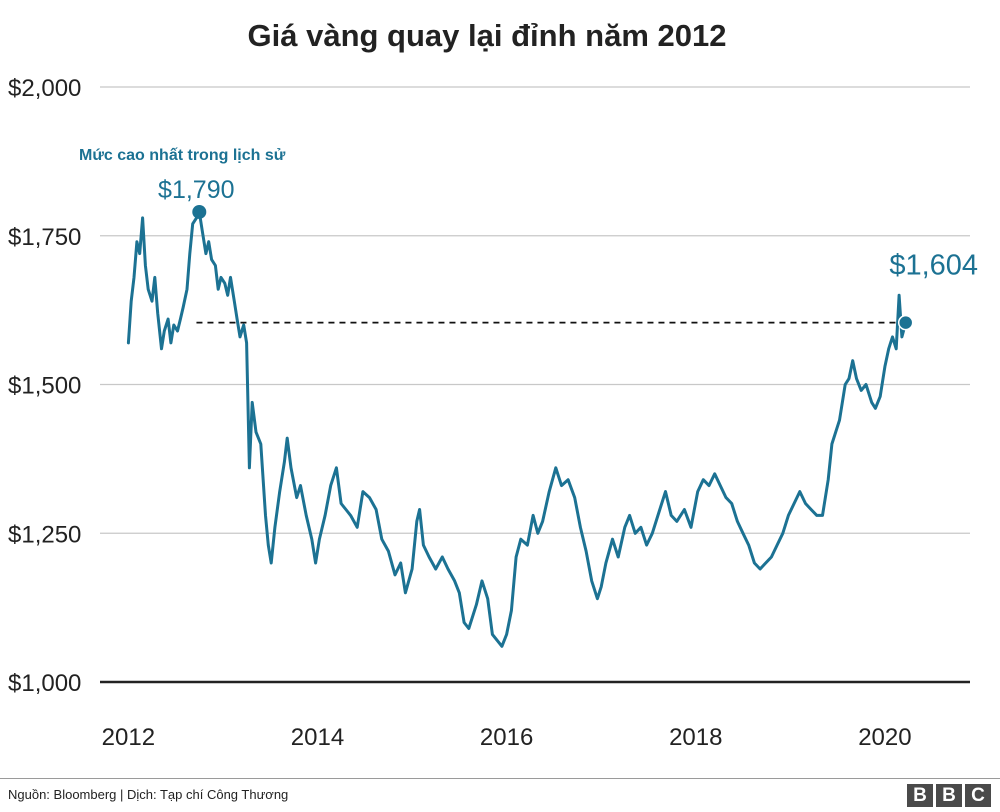  I want to click on y-tick-label: $1,500, so click(44, 386).